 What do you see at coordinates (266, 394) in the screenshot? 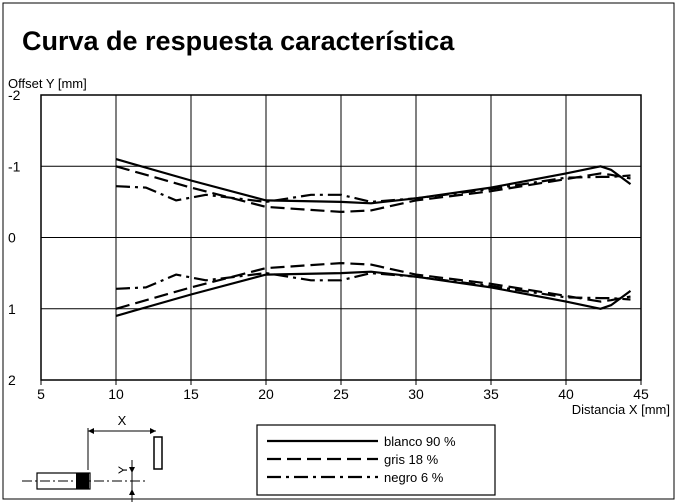
I see `x-tick-label: 20` at bounding box center [266, 394].